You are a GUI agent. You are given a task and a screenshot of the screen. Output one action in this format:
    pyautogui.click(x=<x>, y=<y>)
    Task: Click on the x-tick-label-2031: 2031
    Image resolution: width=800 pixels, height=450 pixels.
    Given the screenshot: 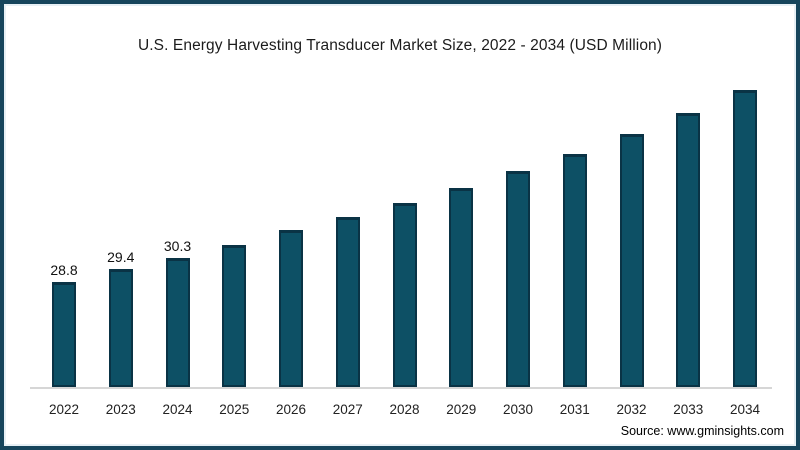 What is the action you would take?
    pyautogui.click(x=574, y=409)
    